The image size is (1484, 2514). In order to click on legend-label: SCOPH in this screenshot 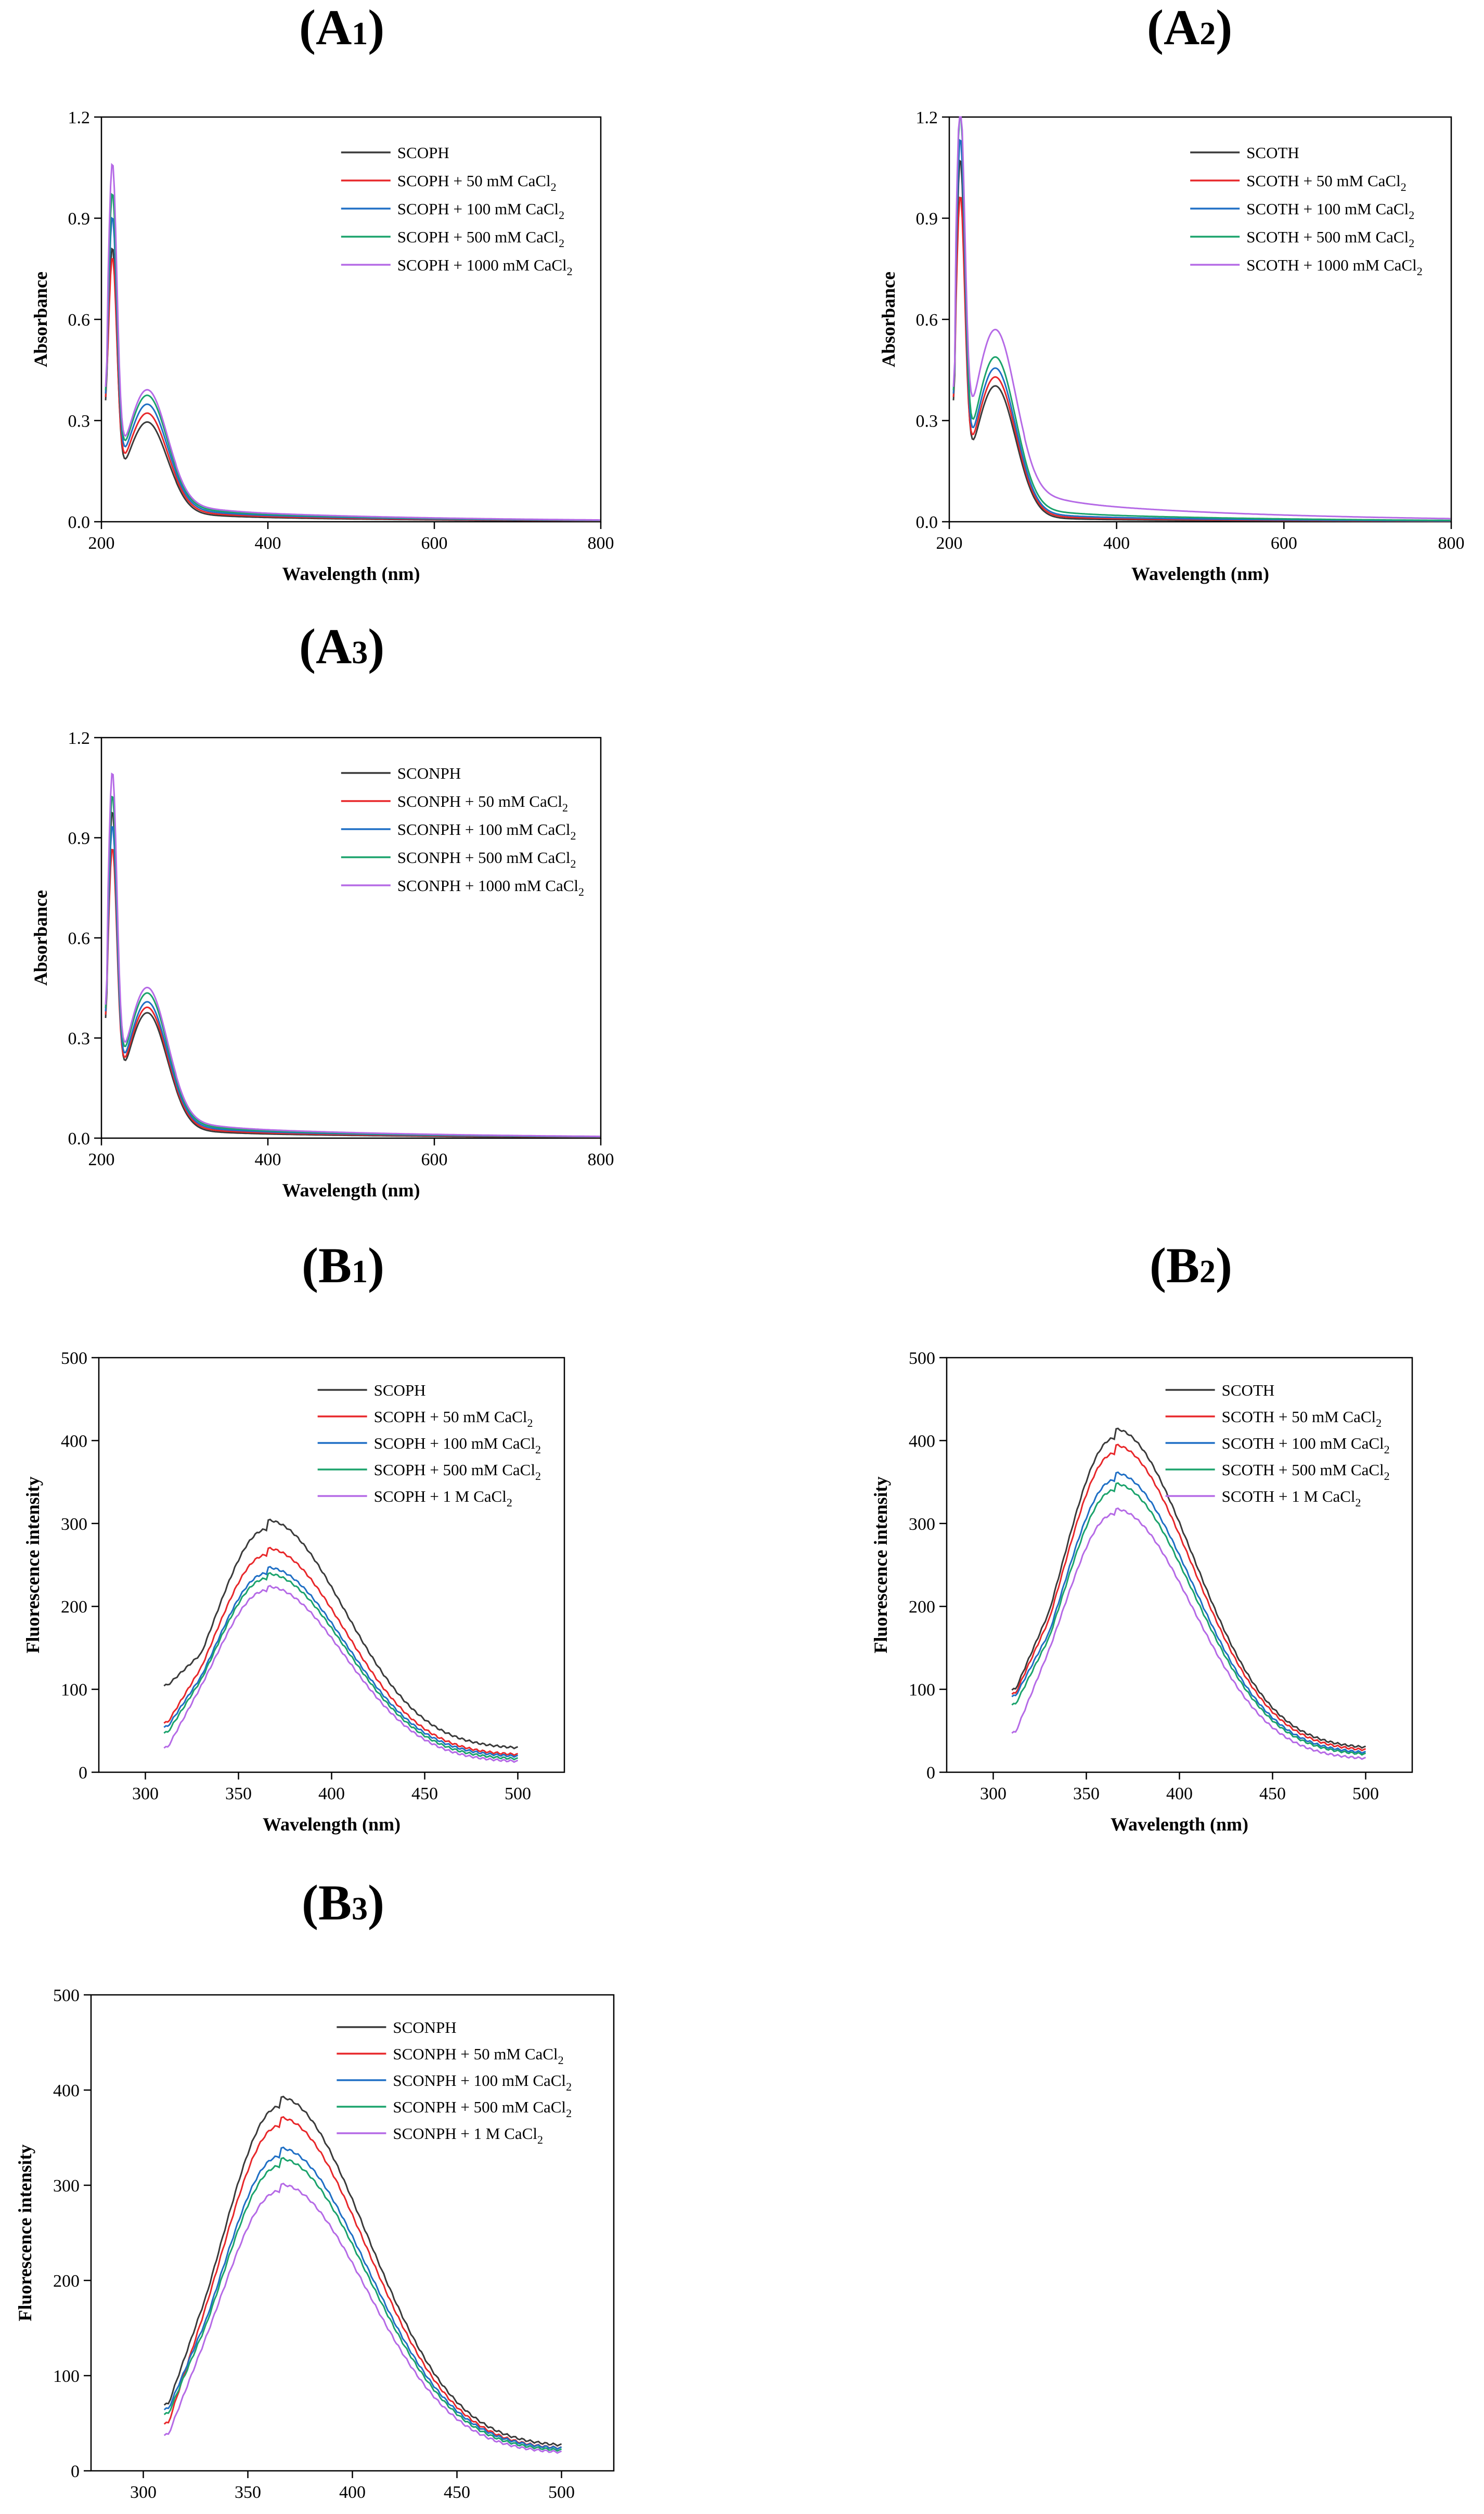, I will do `click(423, 153)`.